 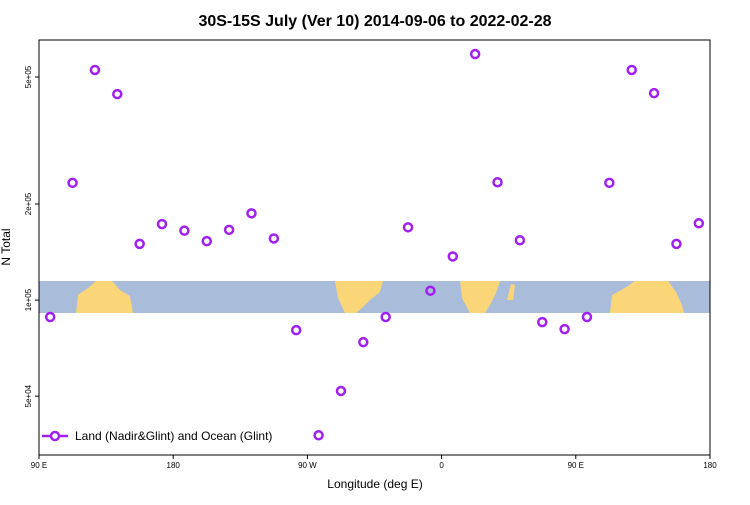 What do you see at coordinates (28, 76) in the screenshot?
I see `y-tick-label: 5e+05` at bounding box center [28, 76].